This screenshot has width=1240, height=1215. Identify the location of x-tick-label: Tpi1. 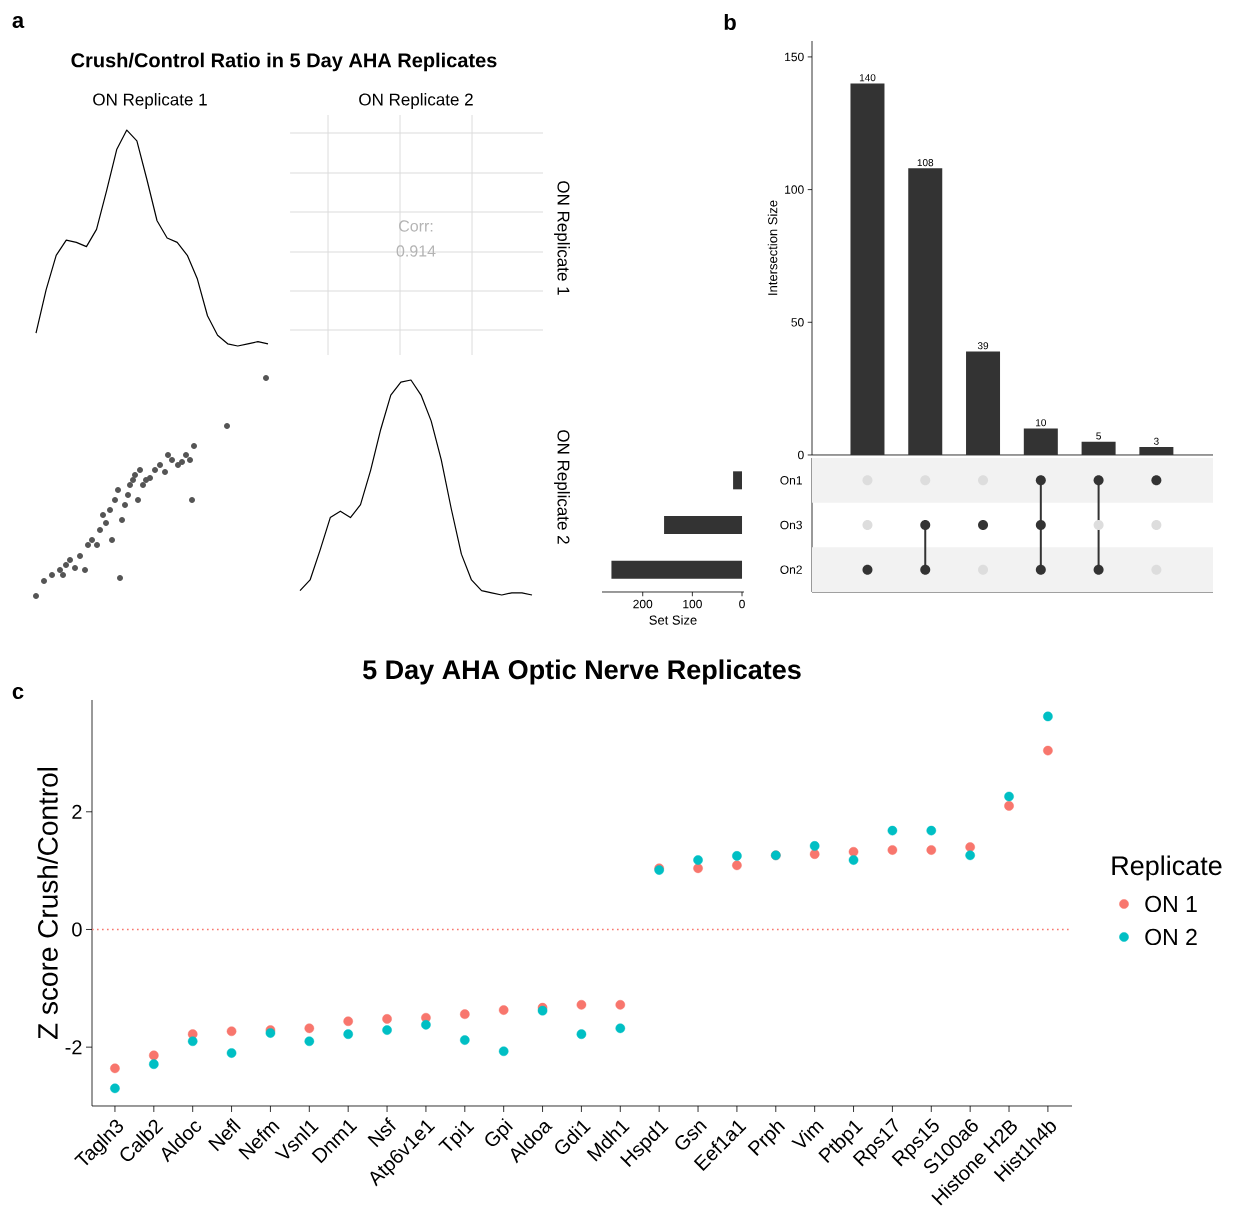
(456, 1136).